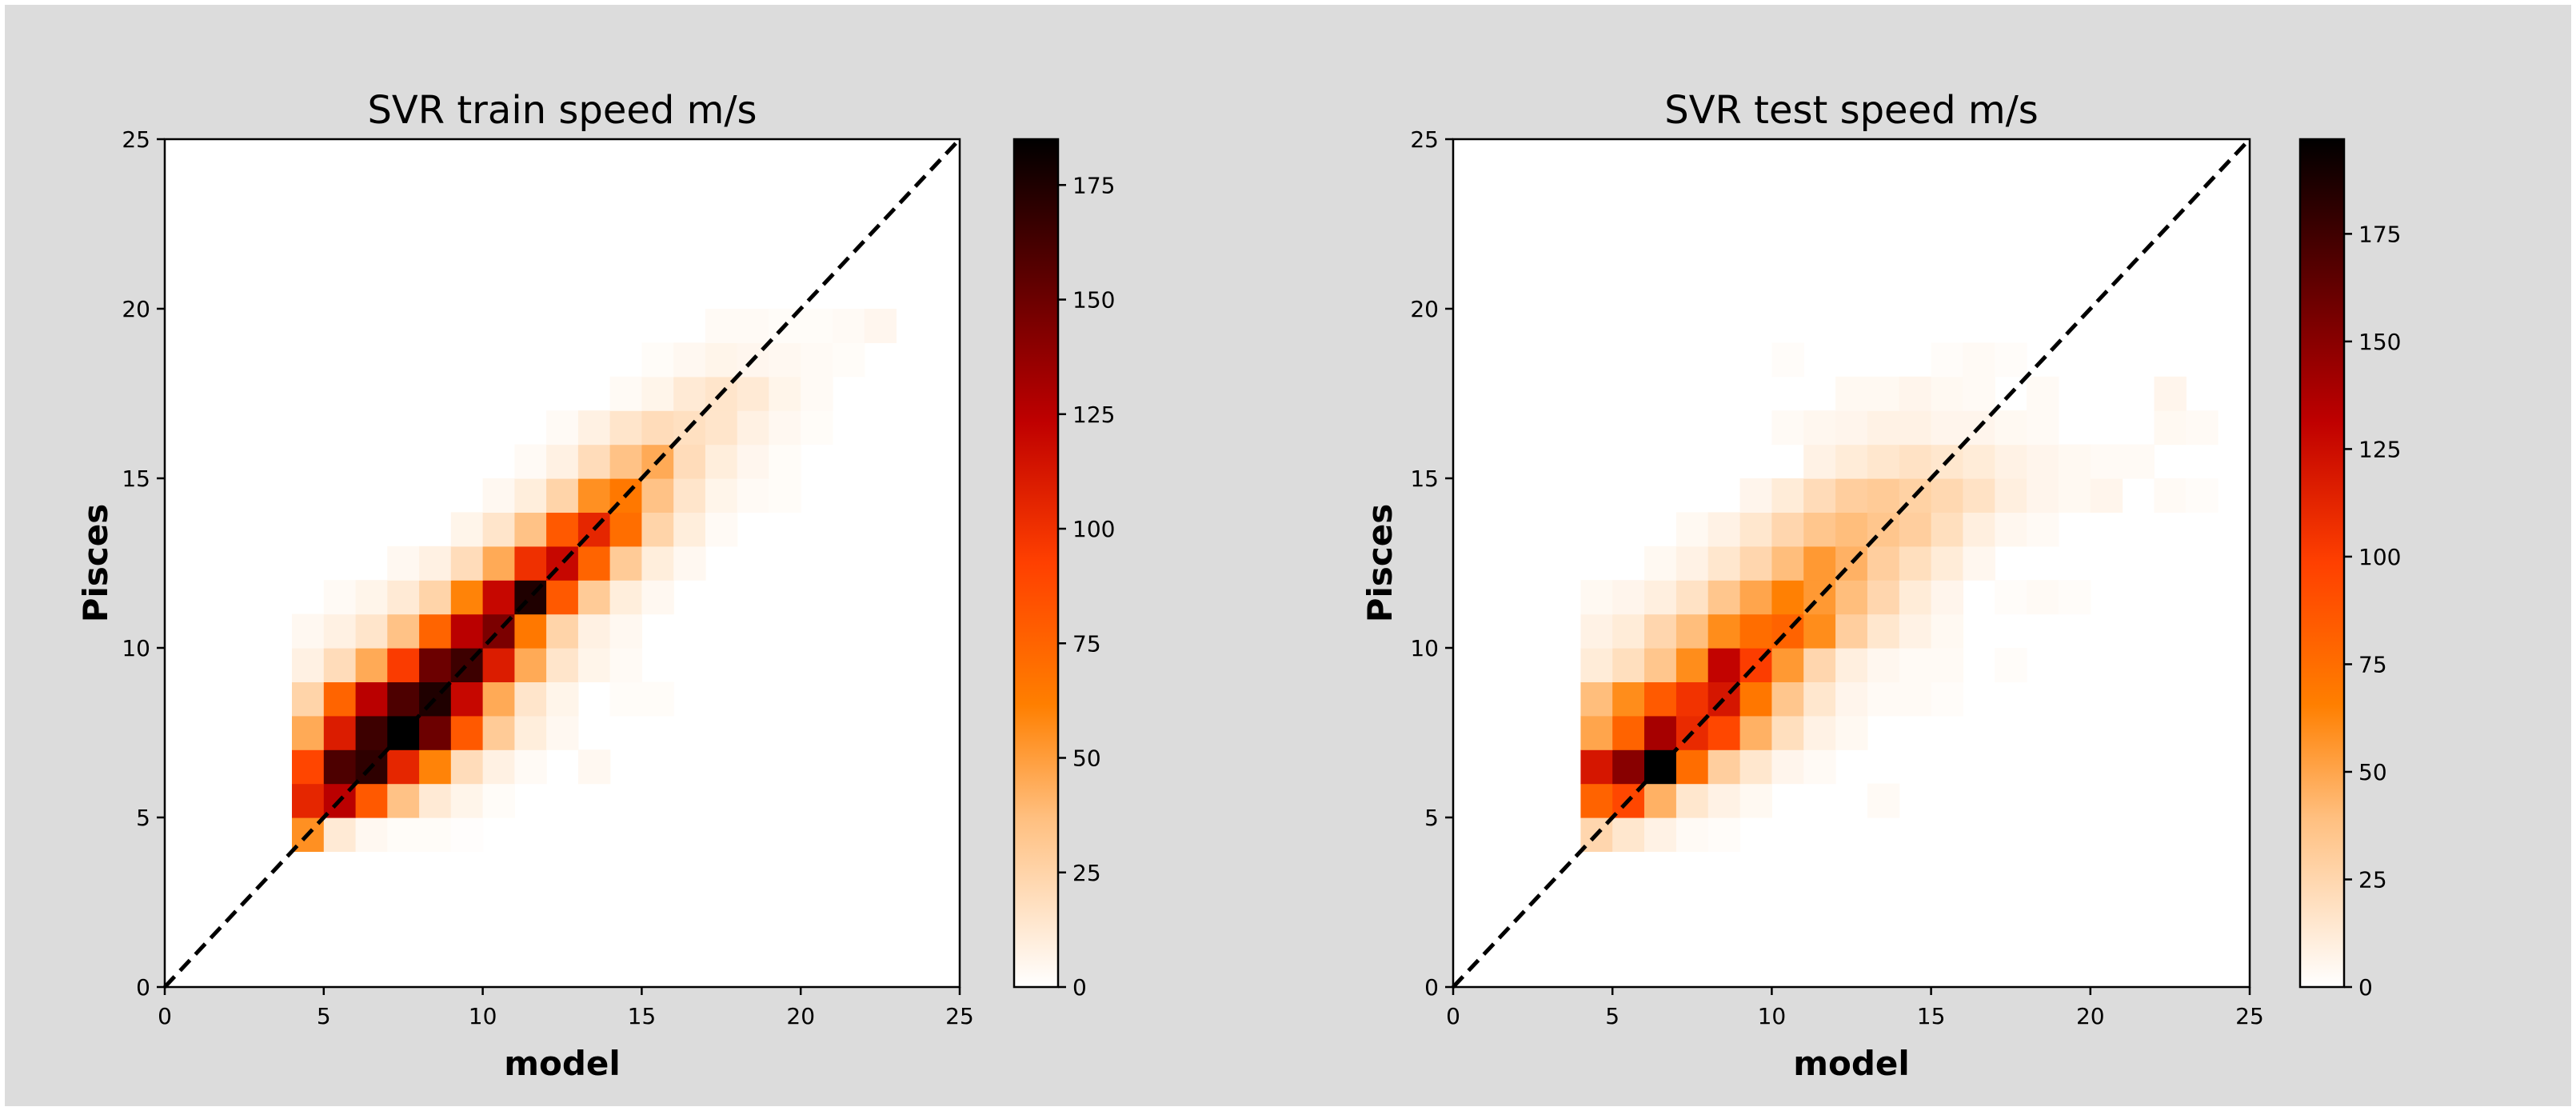 This screenshot has width=2576, height=1111. What do you see at coordinates (1425, 479) in the screenshot?
I see `y-tick-label: 15` at bounding box center [1425, 479].